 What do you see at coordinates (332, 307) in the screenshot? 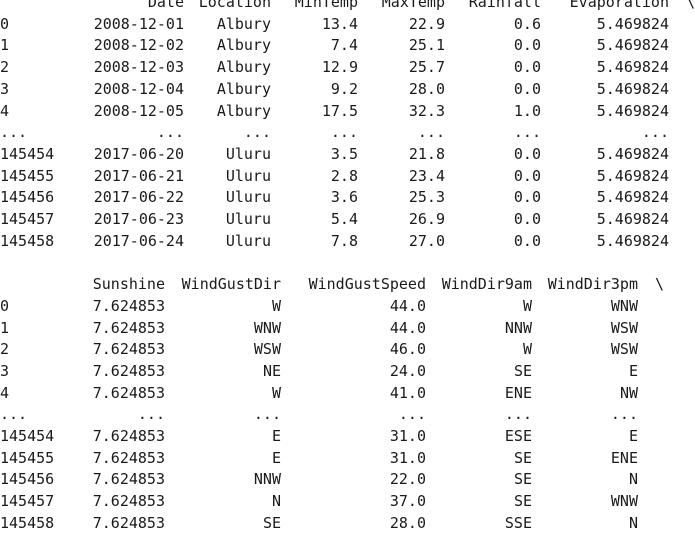
I see `table-row: 0 7.624853 W 44.0 W WNW` at bounding box center [332, 307].